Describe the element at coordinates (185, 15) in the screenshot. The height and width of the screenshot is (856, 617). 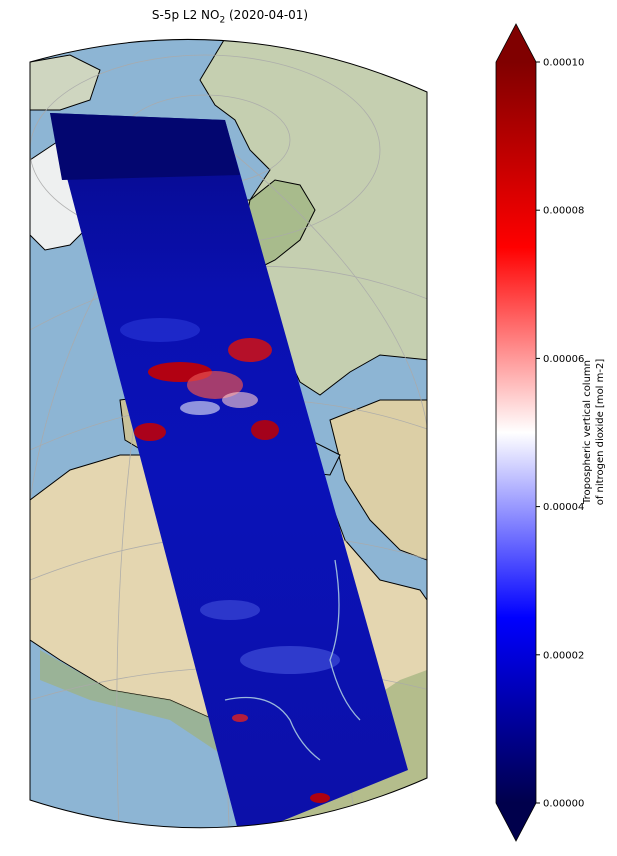
I see `title-prefix: S-5p L2 NO` at that location.